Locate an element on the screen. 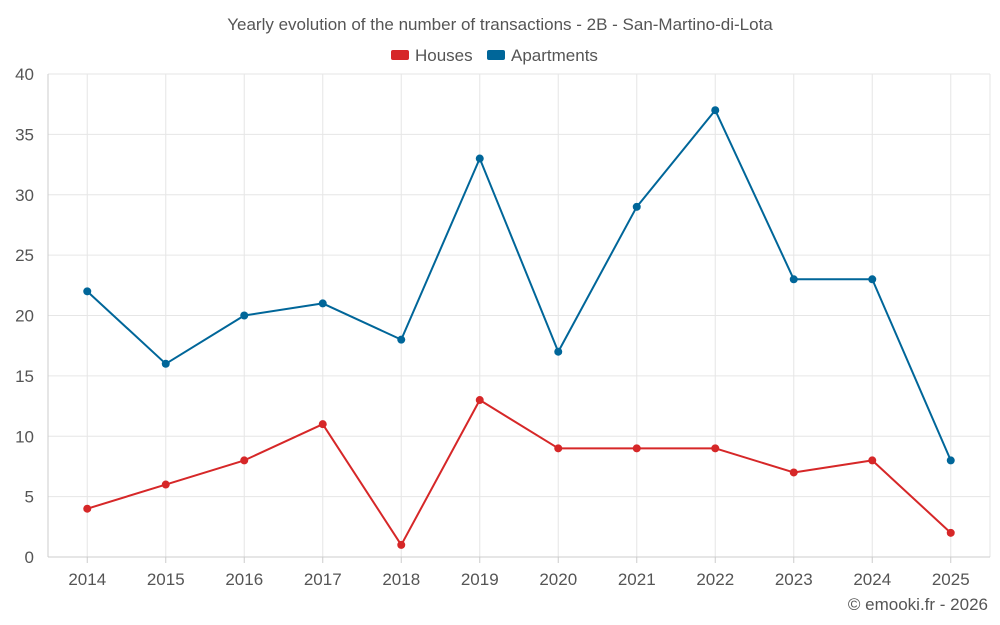  x-tick-label: 2024 is located at coordinates (872, 579).